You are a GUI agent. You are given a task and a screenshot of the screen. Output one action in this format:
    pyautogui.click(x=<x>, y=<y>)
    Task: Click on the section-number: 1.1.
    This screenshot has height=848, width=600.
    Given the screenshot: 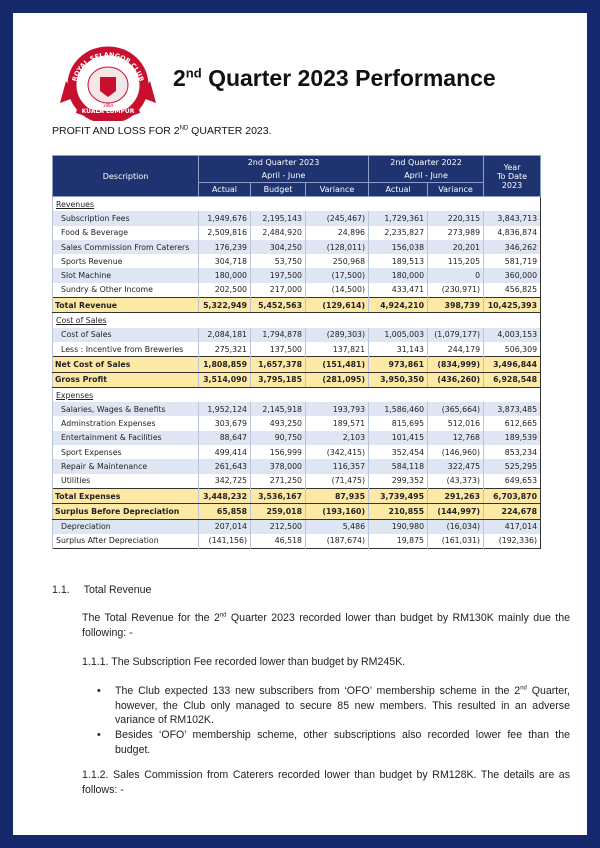 What is the action you would take?
    pyautogui.click(x=61, y=590)
    